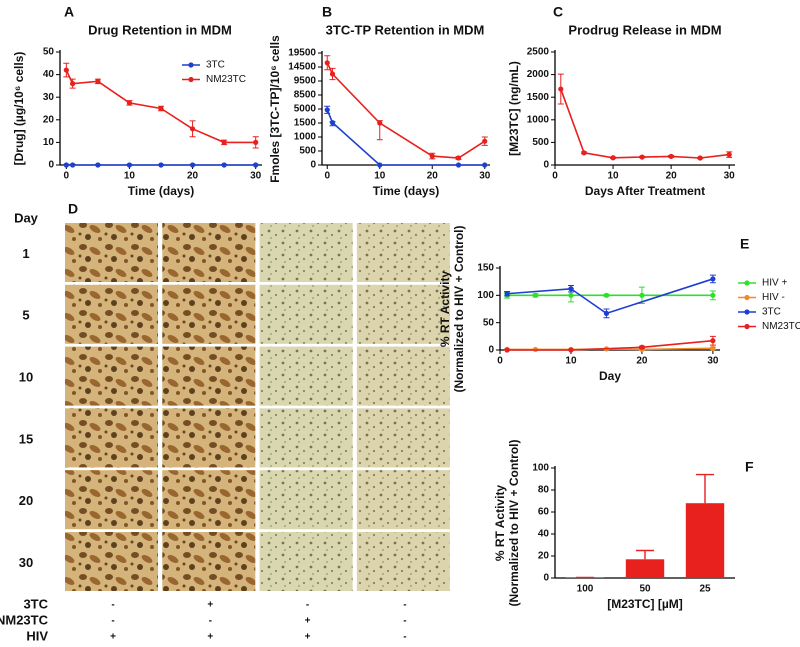 The width and height of the screenshot is (800, 647). I want to click on y-tick-label: 5000, so click(305, 109).